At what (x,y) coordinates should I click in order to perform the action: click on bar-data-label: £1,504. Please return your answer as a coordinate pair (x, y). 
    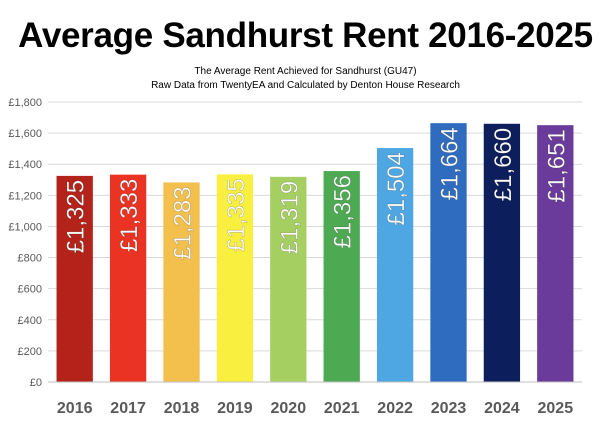
    Looking at the image, I should click on (396, 188).